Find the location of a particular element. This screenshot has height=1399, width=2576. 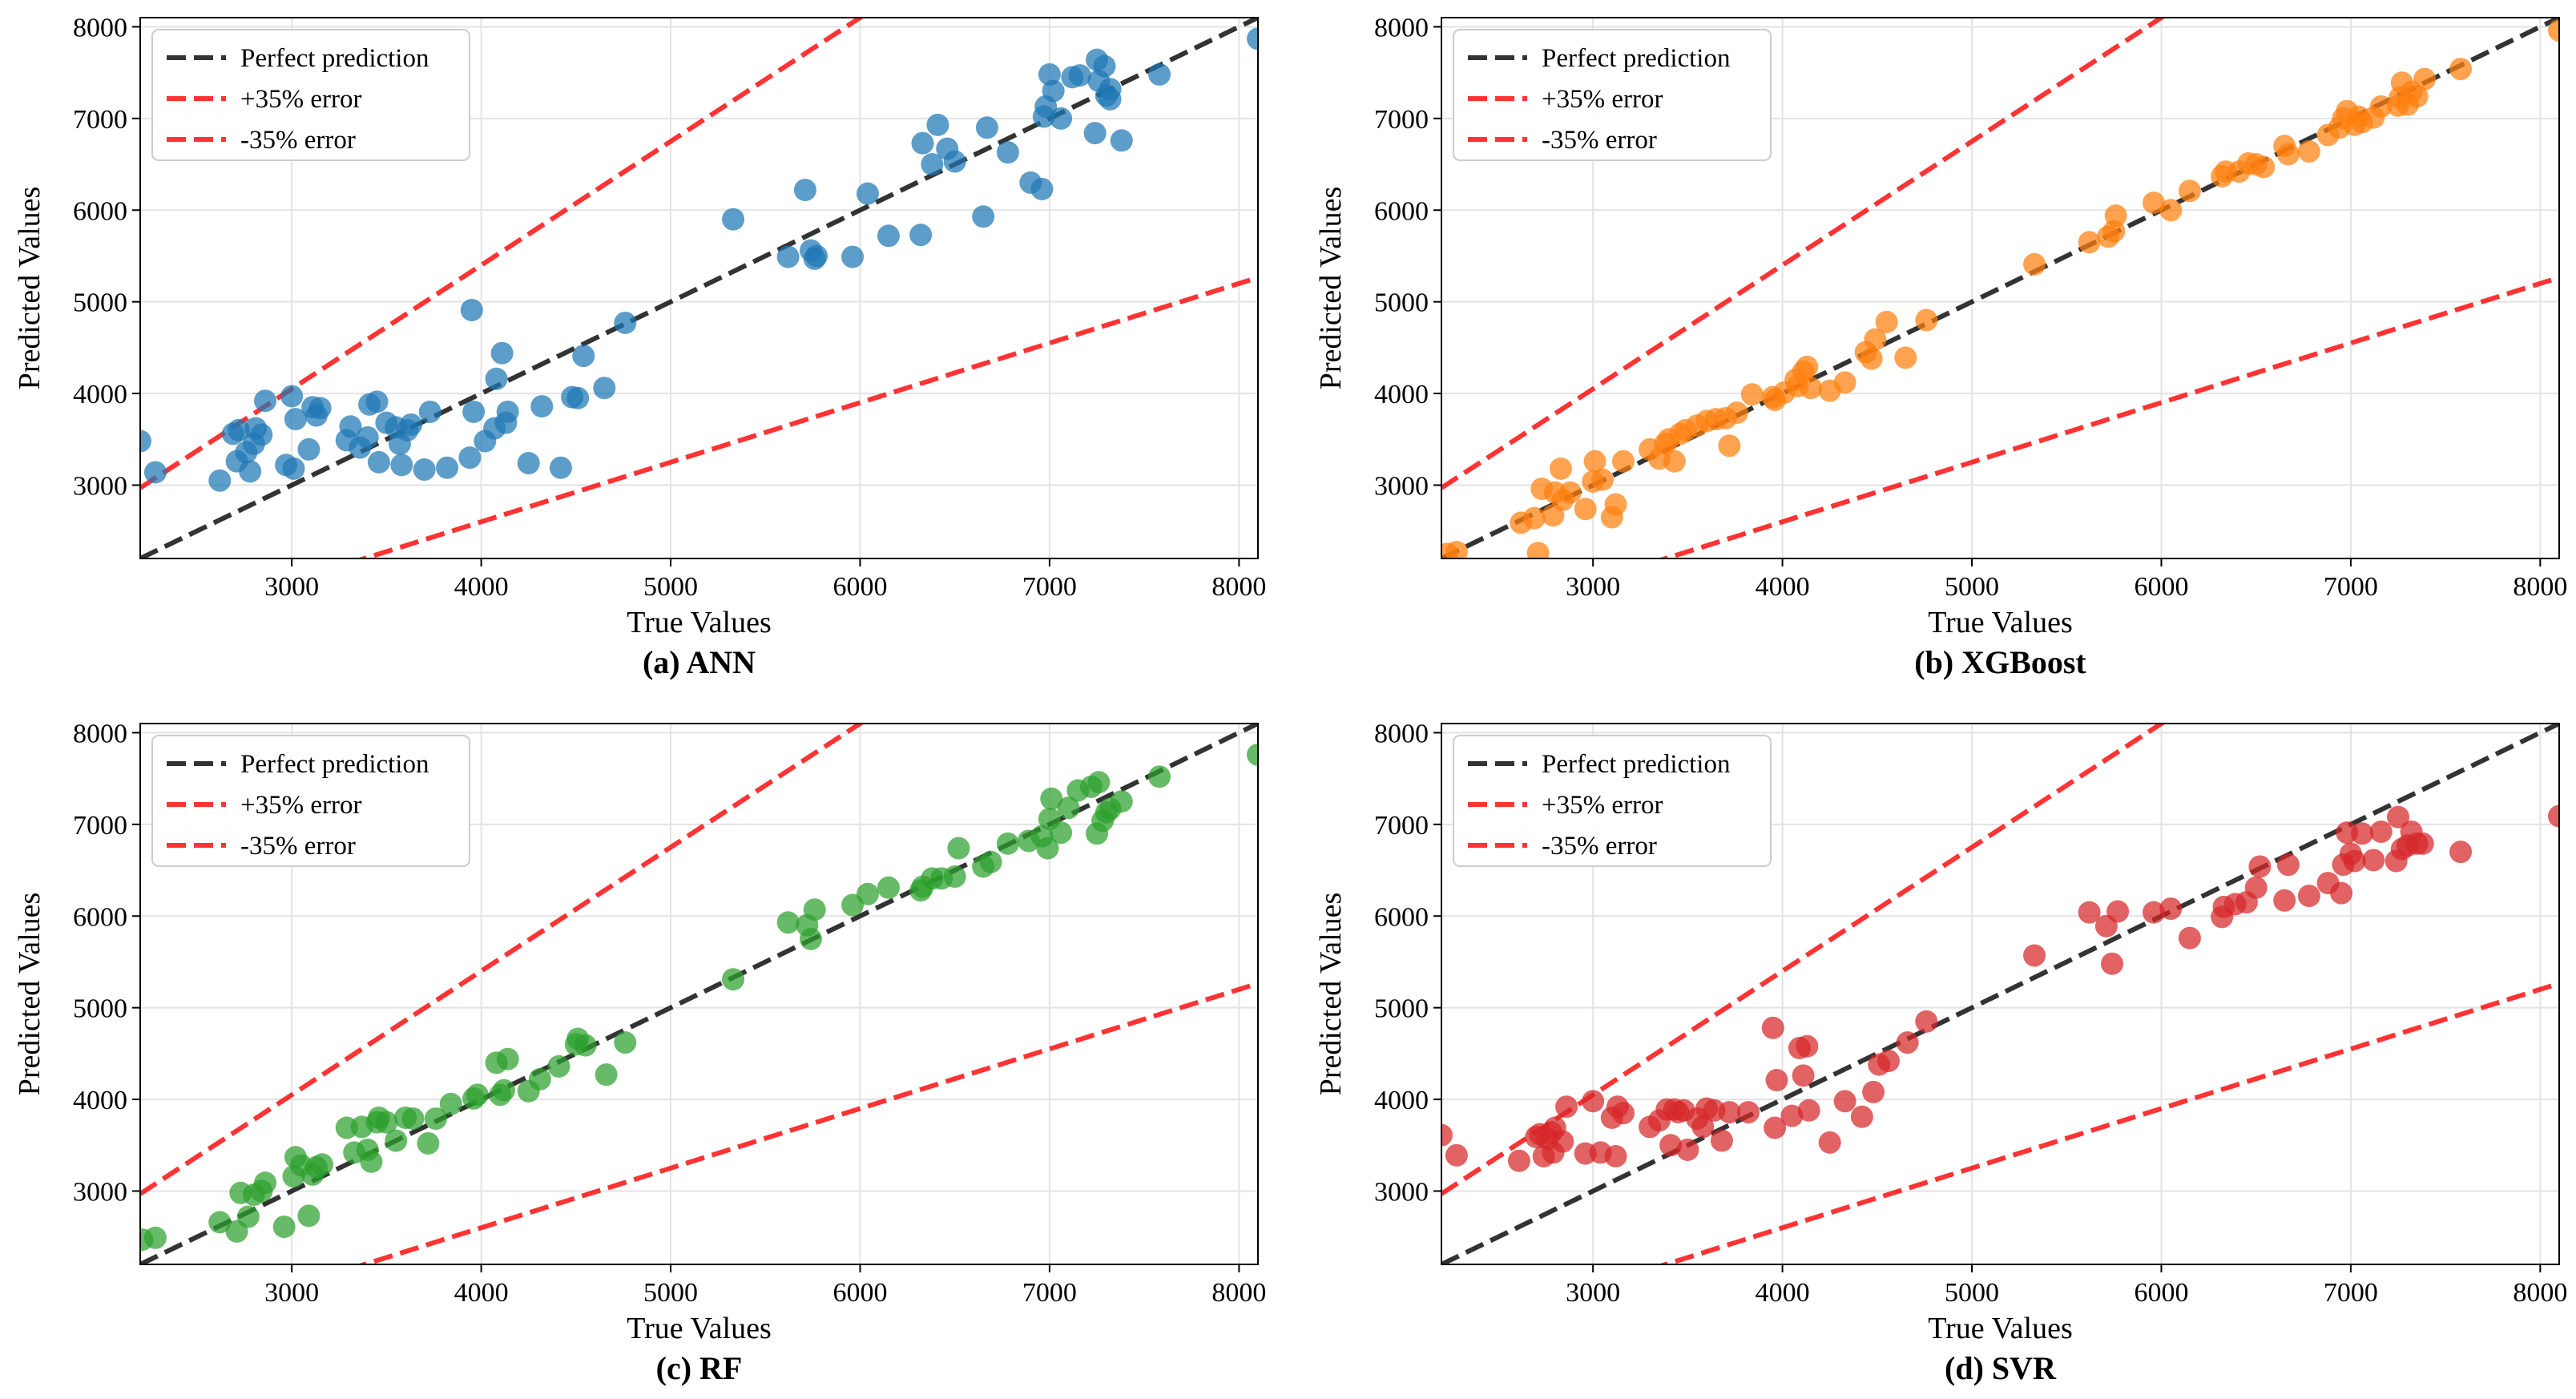

y-tick-label: 5000 is located at coordinates (1401, 1009).